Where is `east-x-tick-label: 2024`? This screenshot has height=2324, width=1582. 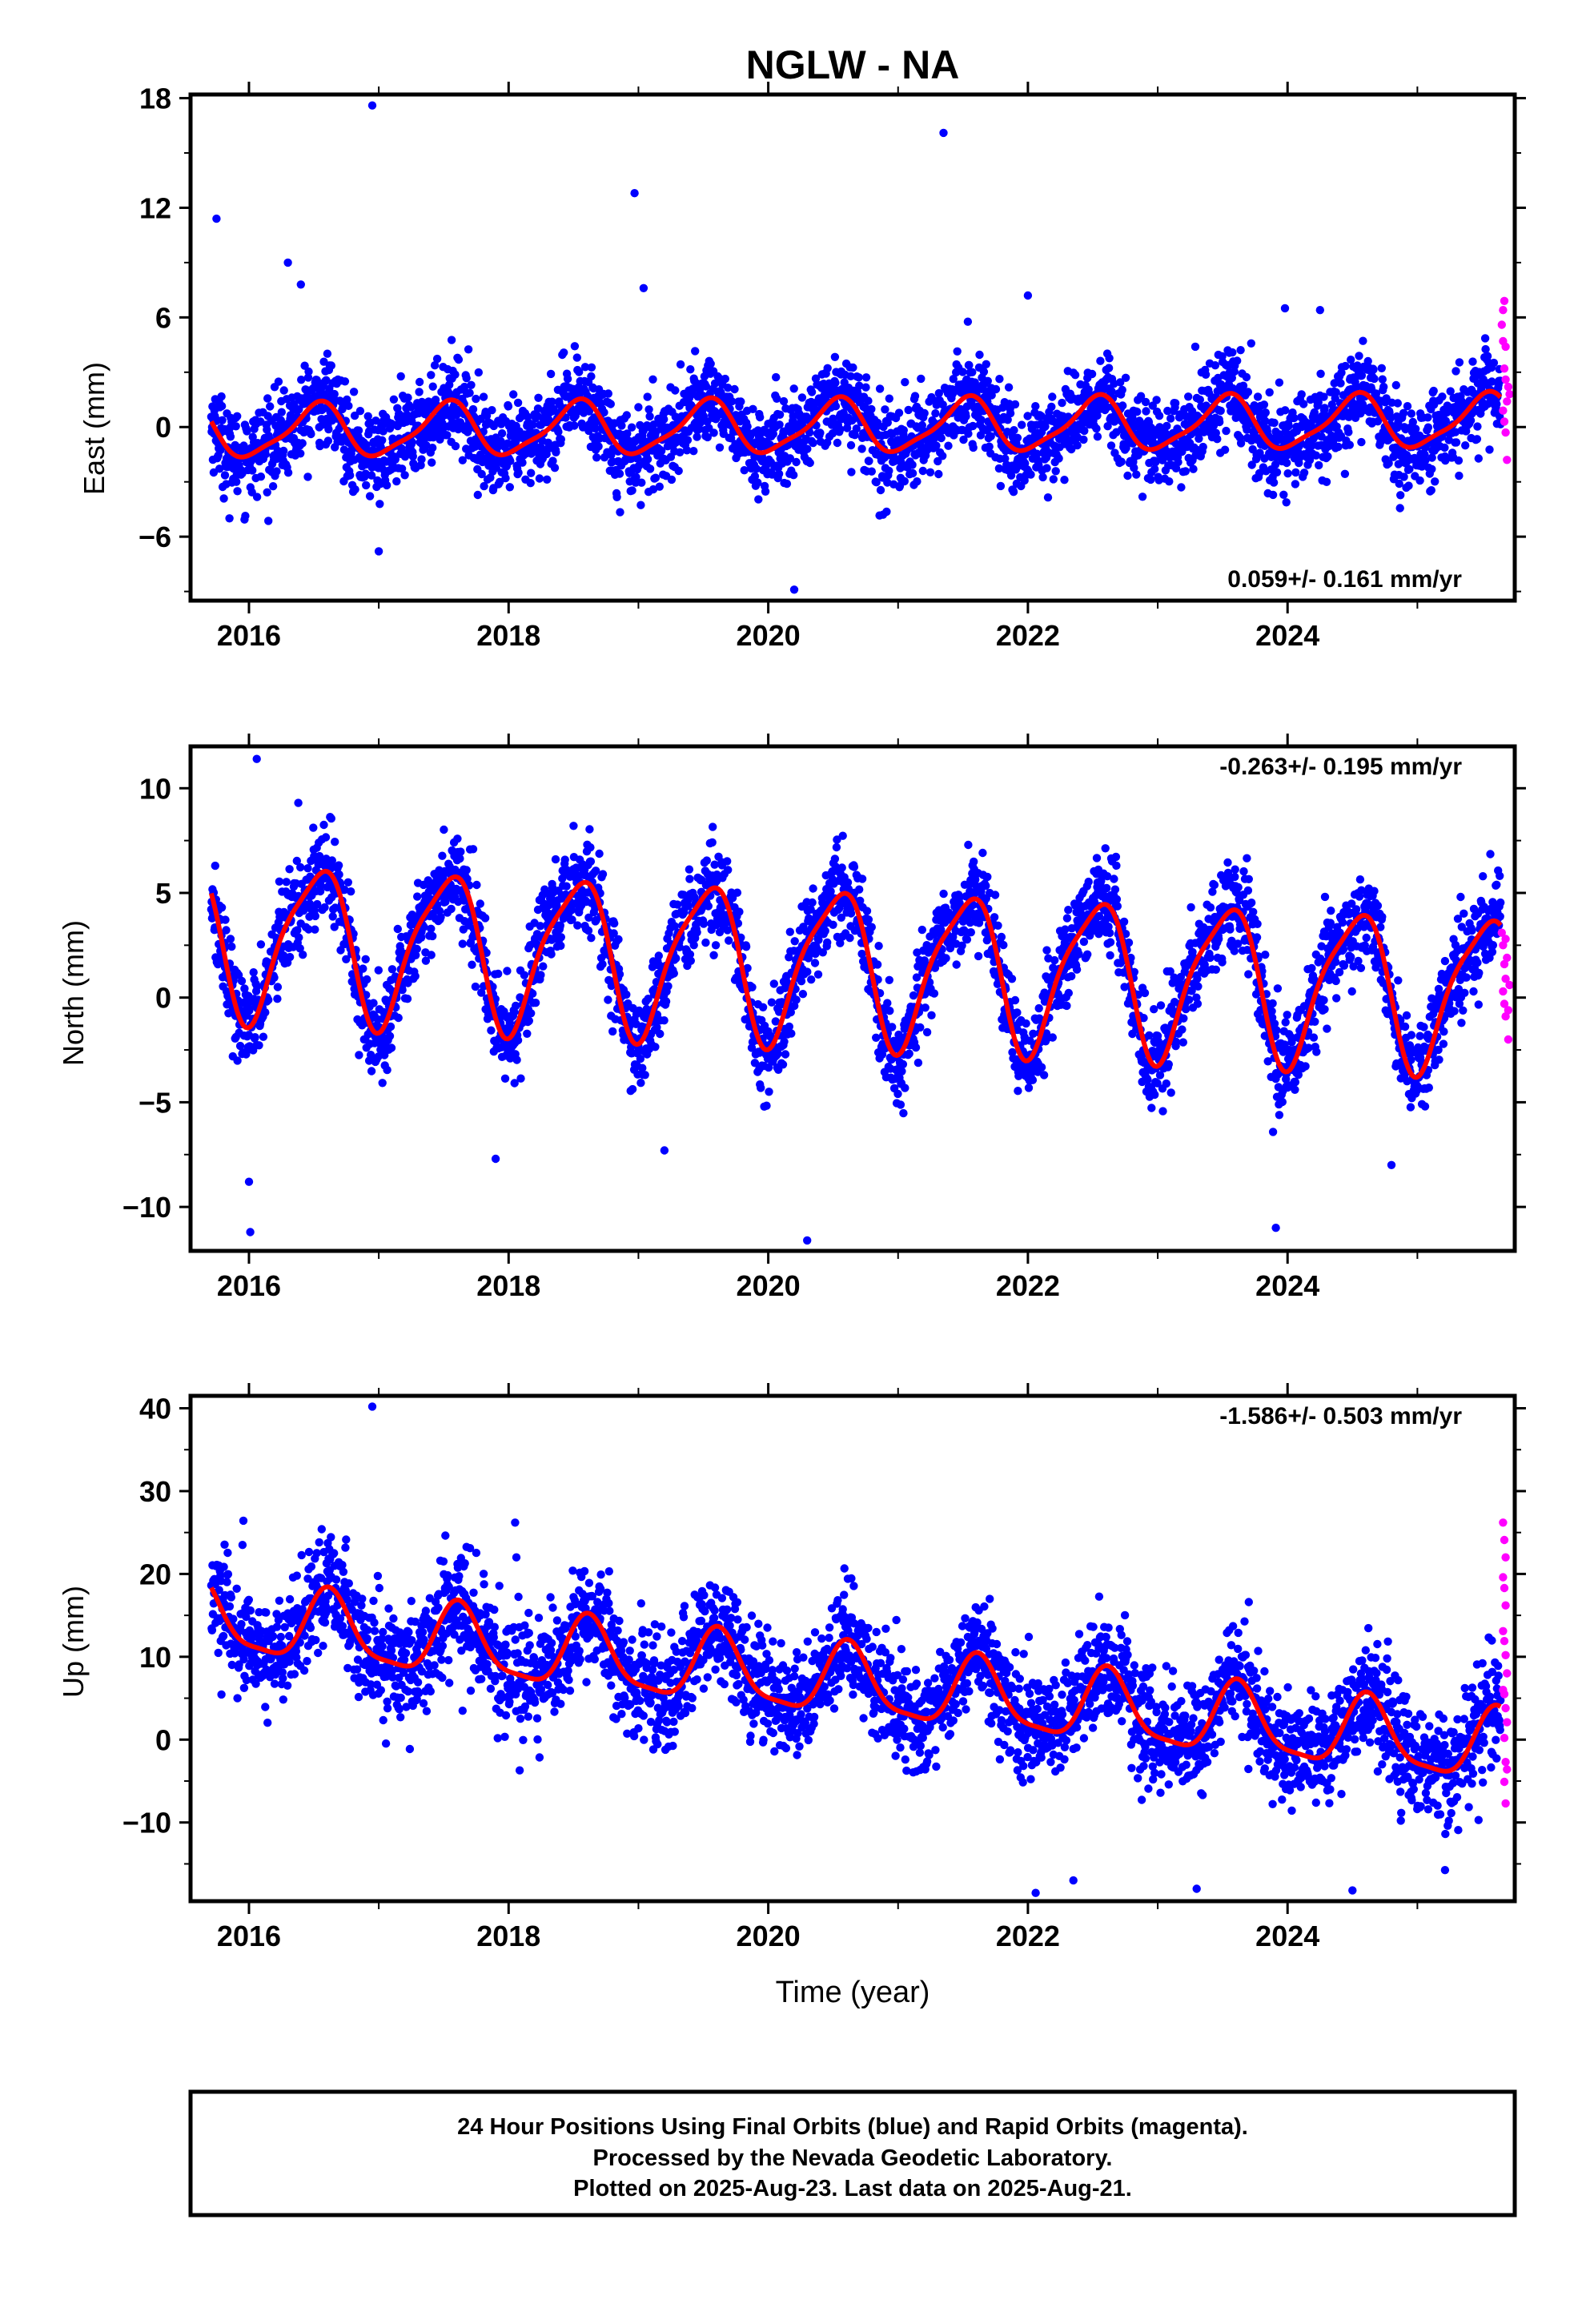
east-x-tick-label: 2024 is located at coordinates (1287, 635).